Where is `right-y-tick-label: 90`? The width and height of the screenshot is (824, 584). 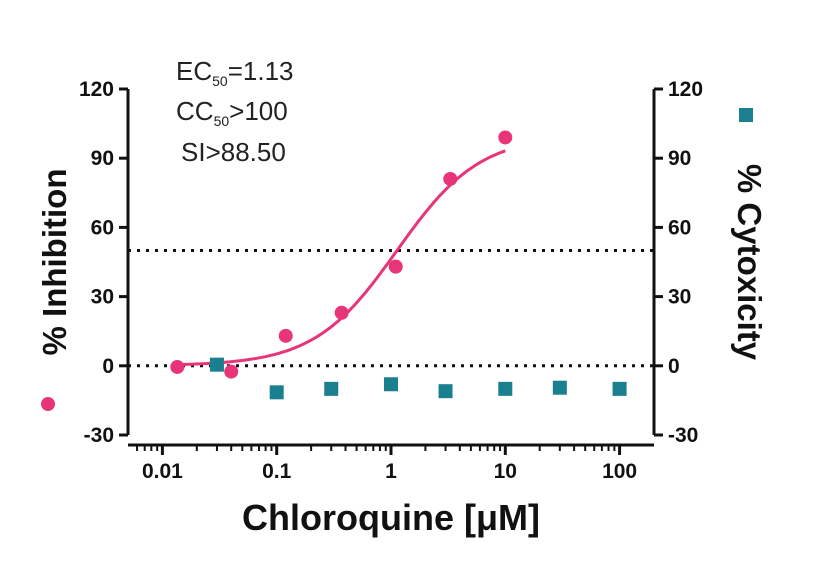
right-y-tick-label: 90 is located at coordinates (679, 158).